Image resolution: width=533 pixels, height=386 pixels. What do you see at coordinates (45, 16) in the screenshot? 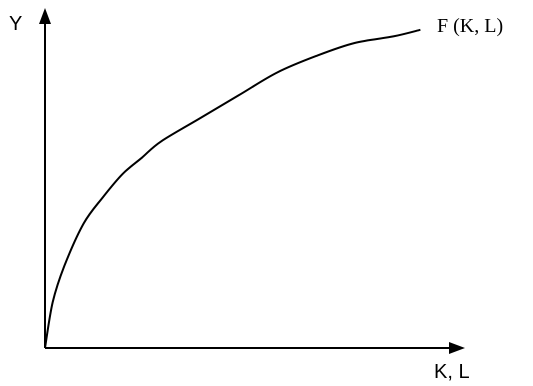
I see `y-axis-arrow` at bounding box center [45, 16].